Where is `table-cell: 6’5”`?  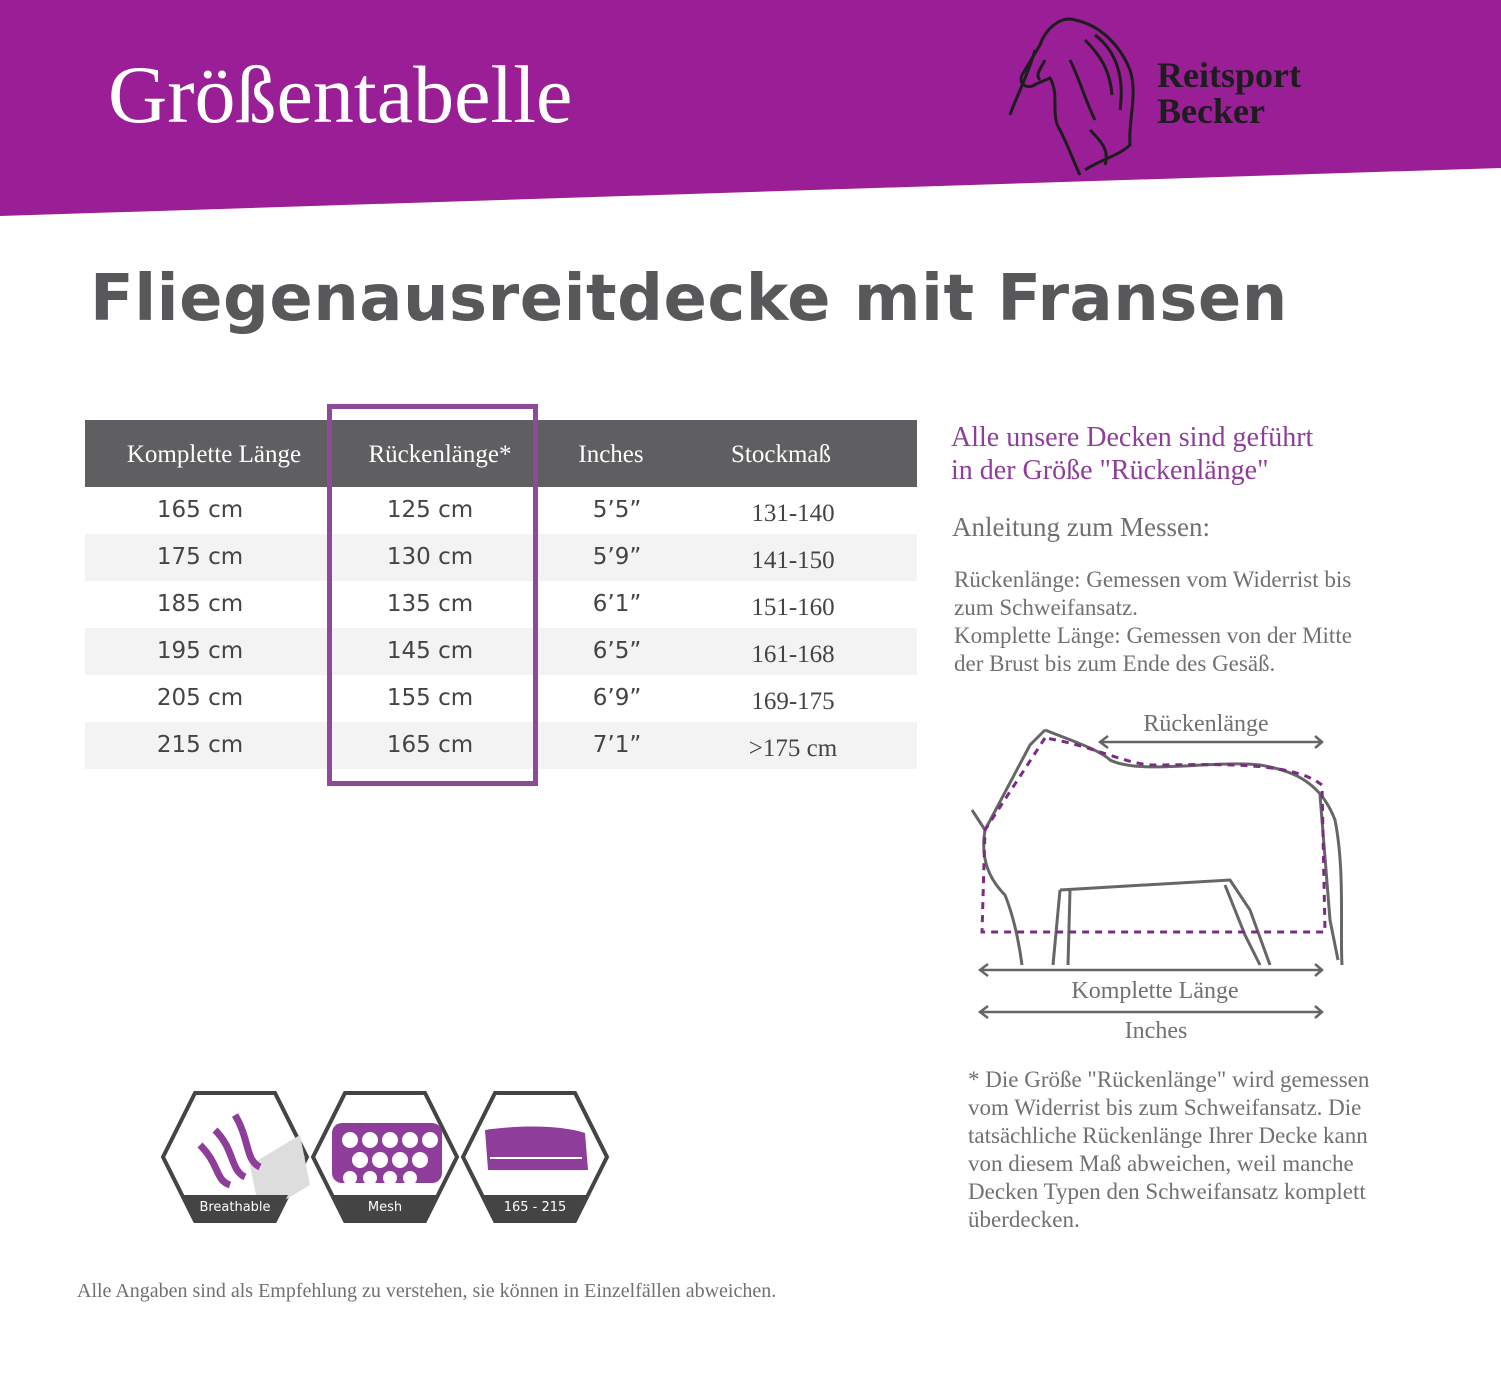 table-cell: 6’5” is located at coordinates (617, 651).